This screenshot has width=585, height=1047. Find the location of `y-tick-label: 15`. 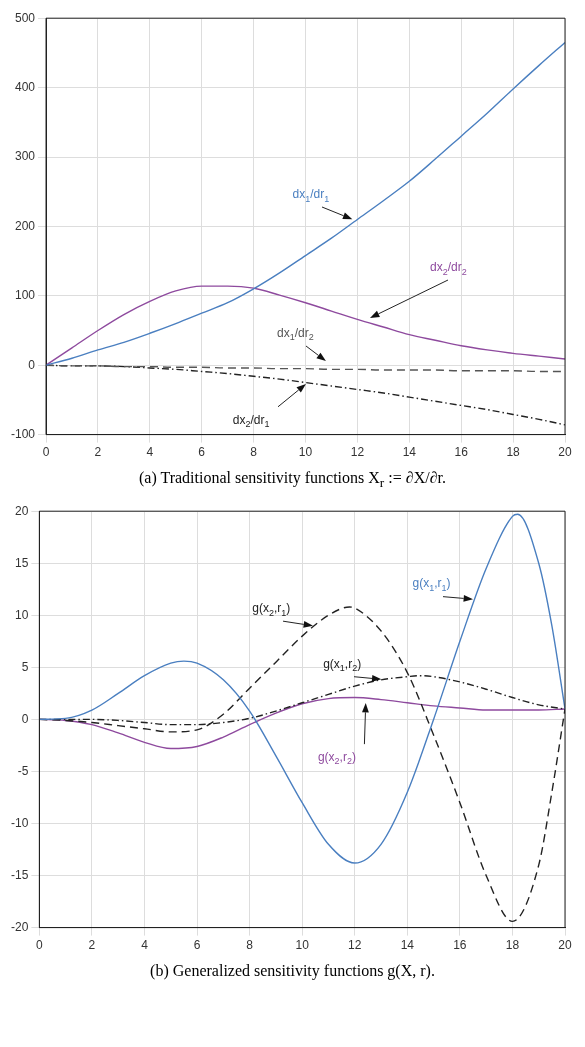

y-tick-label: 15 is located at coordinates (21, 562).